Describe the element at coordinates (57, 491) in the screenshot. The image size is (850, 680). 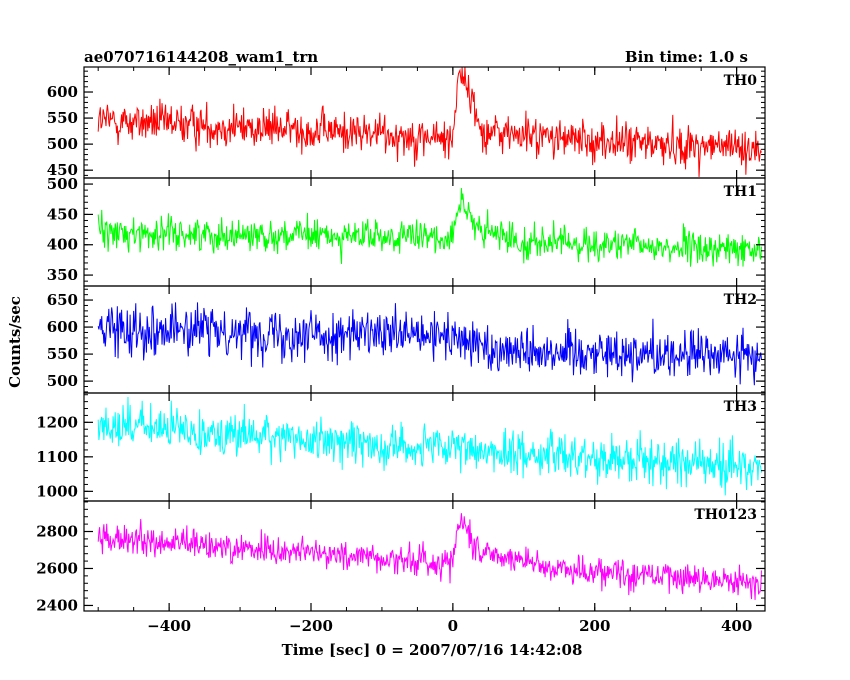
I see `y-tick-label: 1000` at that location.